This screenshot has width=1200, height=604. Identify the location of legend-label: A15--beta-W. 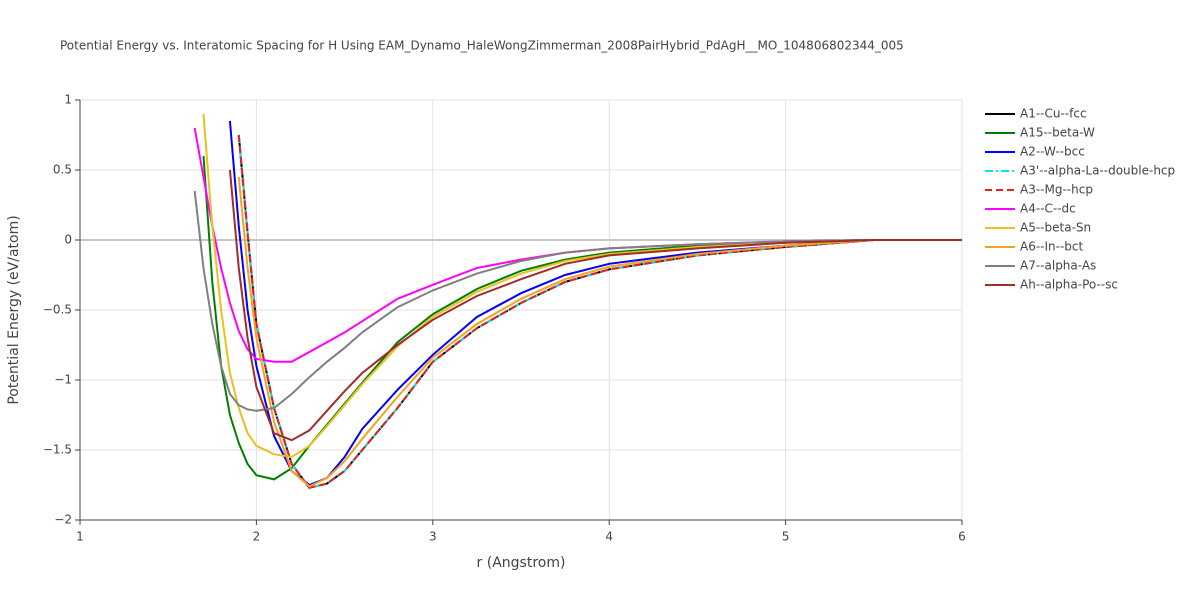
(1057, 133).